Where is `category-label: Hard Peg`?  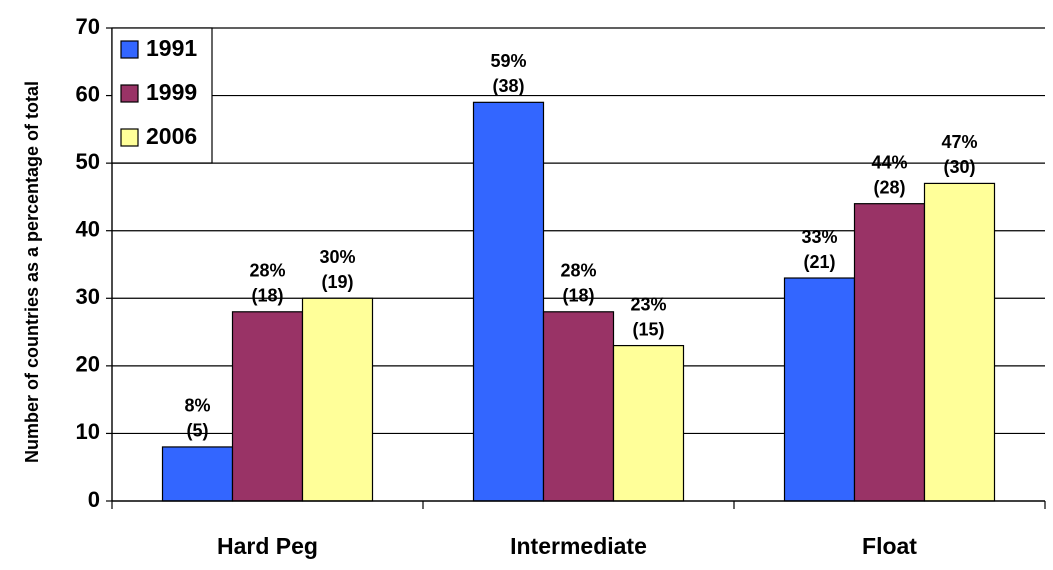 category-label: Hard Peg is located at coordinates (267, 546).